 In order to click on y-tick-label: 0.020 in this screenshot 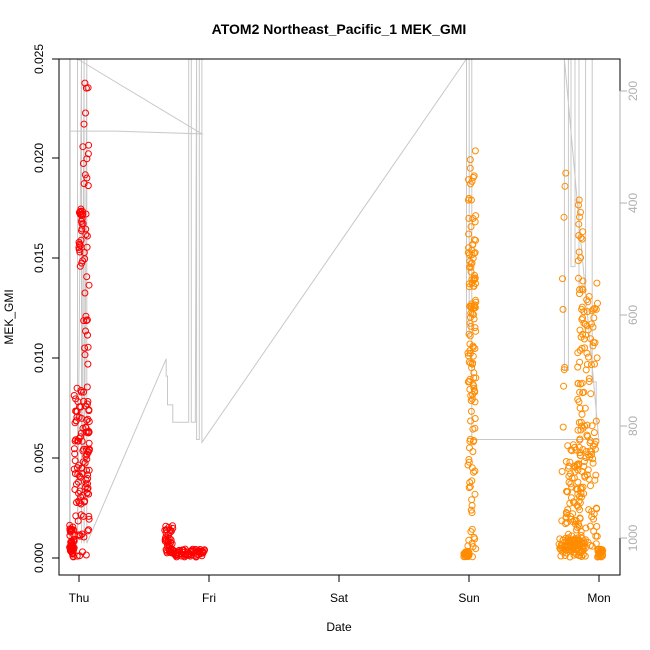, I will do `click(39, 158)`.